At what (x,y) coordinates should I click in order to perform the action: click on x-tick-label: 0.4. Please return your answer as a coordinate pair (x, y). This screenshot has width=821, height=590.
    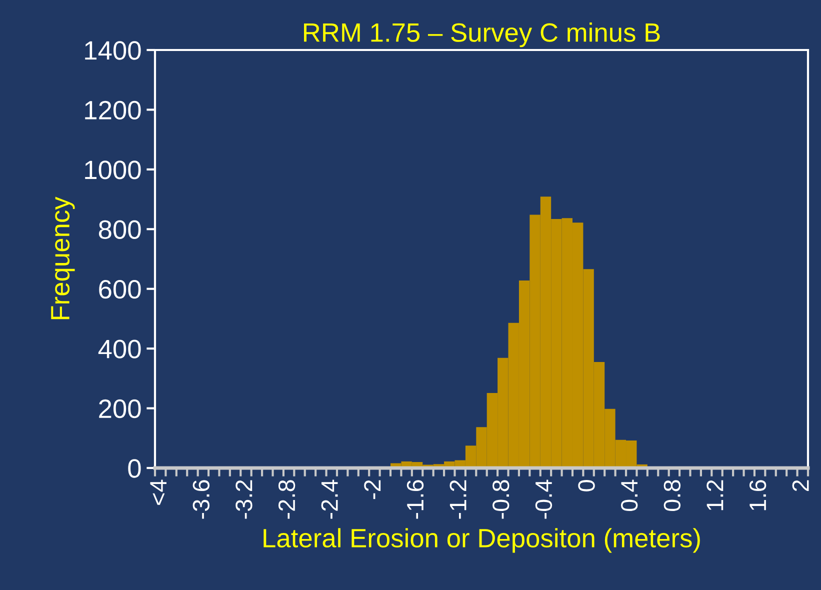
    Looking at the image, I should click on (629, 496).